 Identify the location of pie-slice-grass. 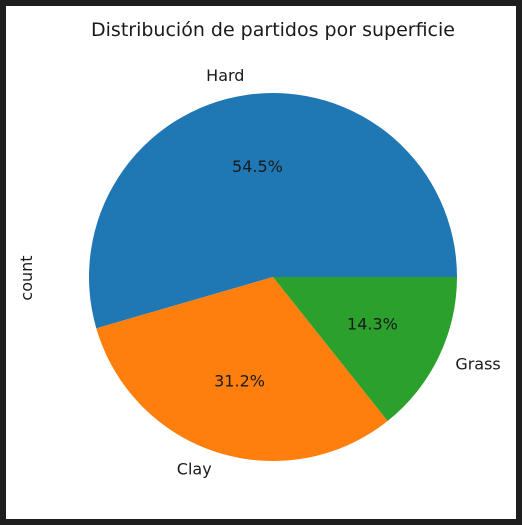
(365, 349).